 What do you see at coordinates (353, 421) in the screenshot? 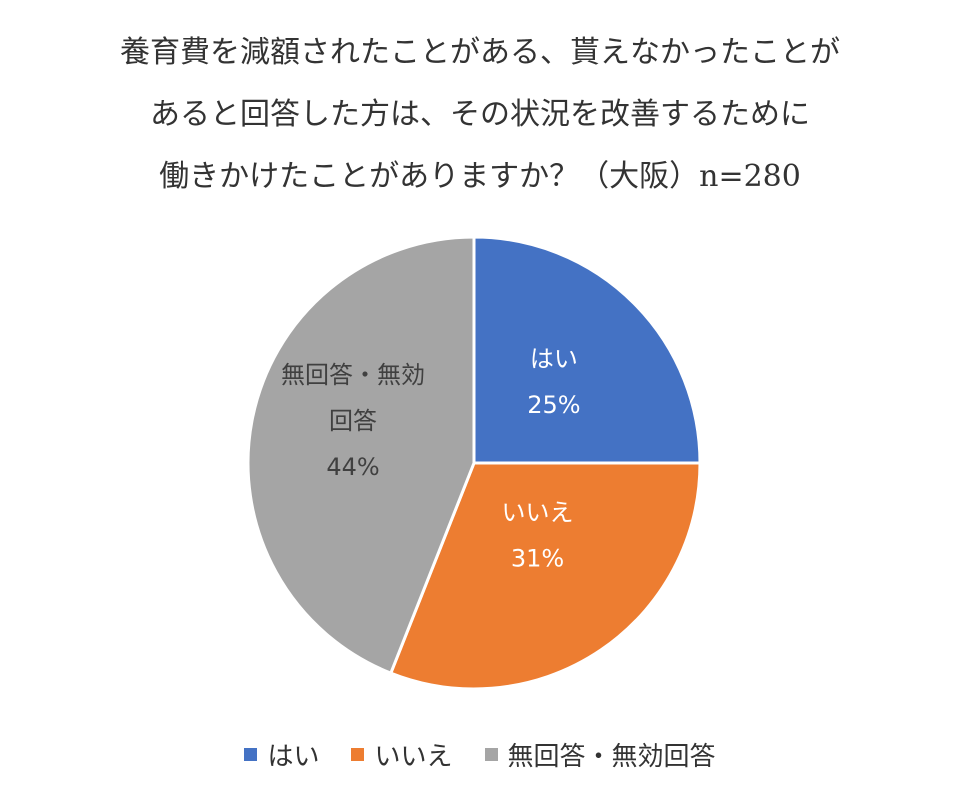
I see `pie-category-label-no-answer: 回答` at bounding box center [353, 421].